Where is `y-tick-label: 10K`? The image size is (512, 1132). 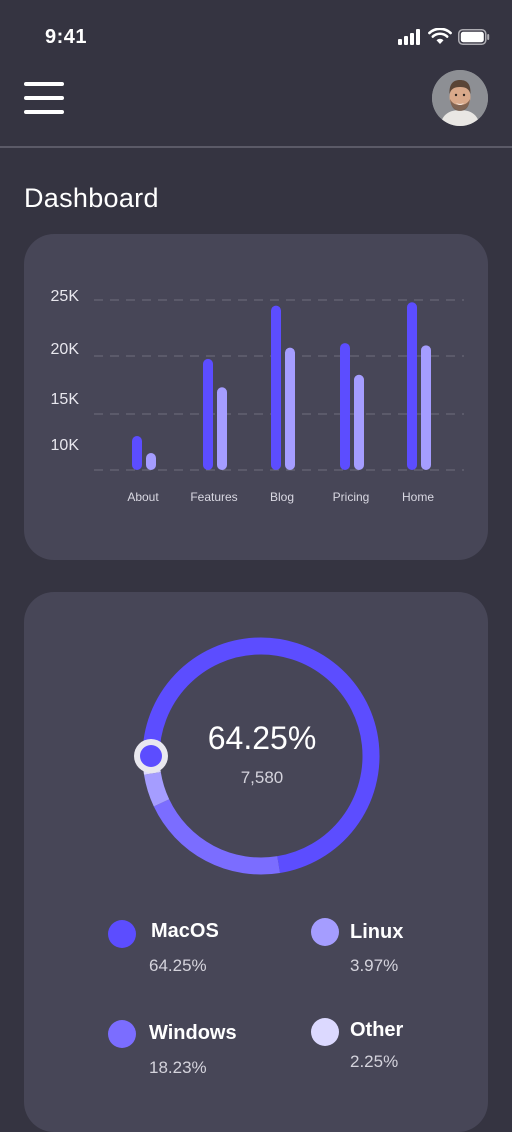 y-tick-label: 10K is located at coordinates (65, 445).